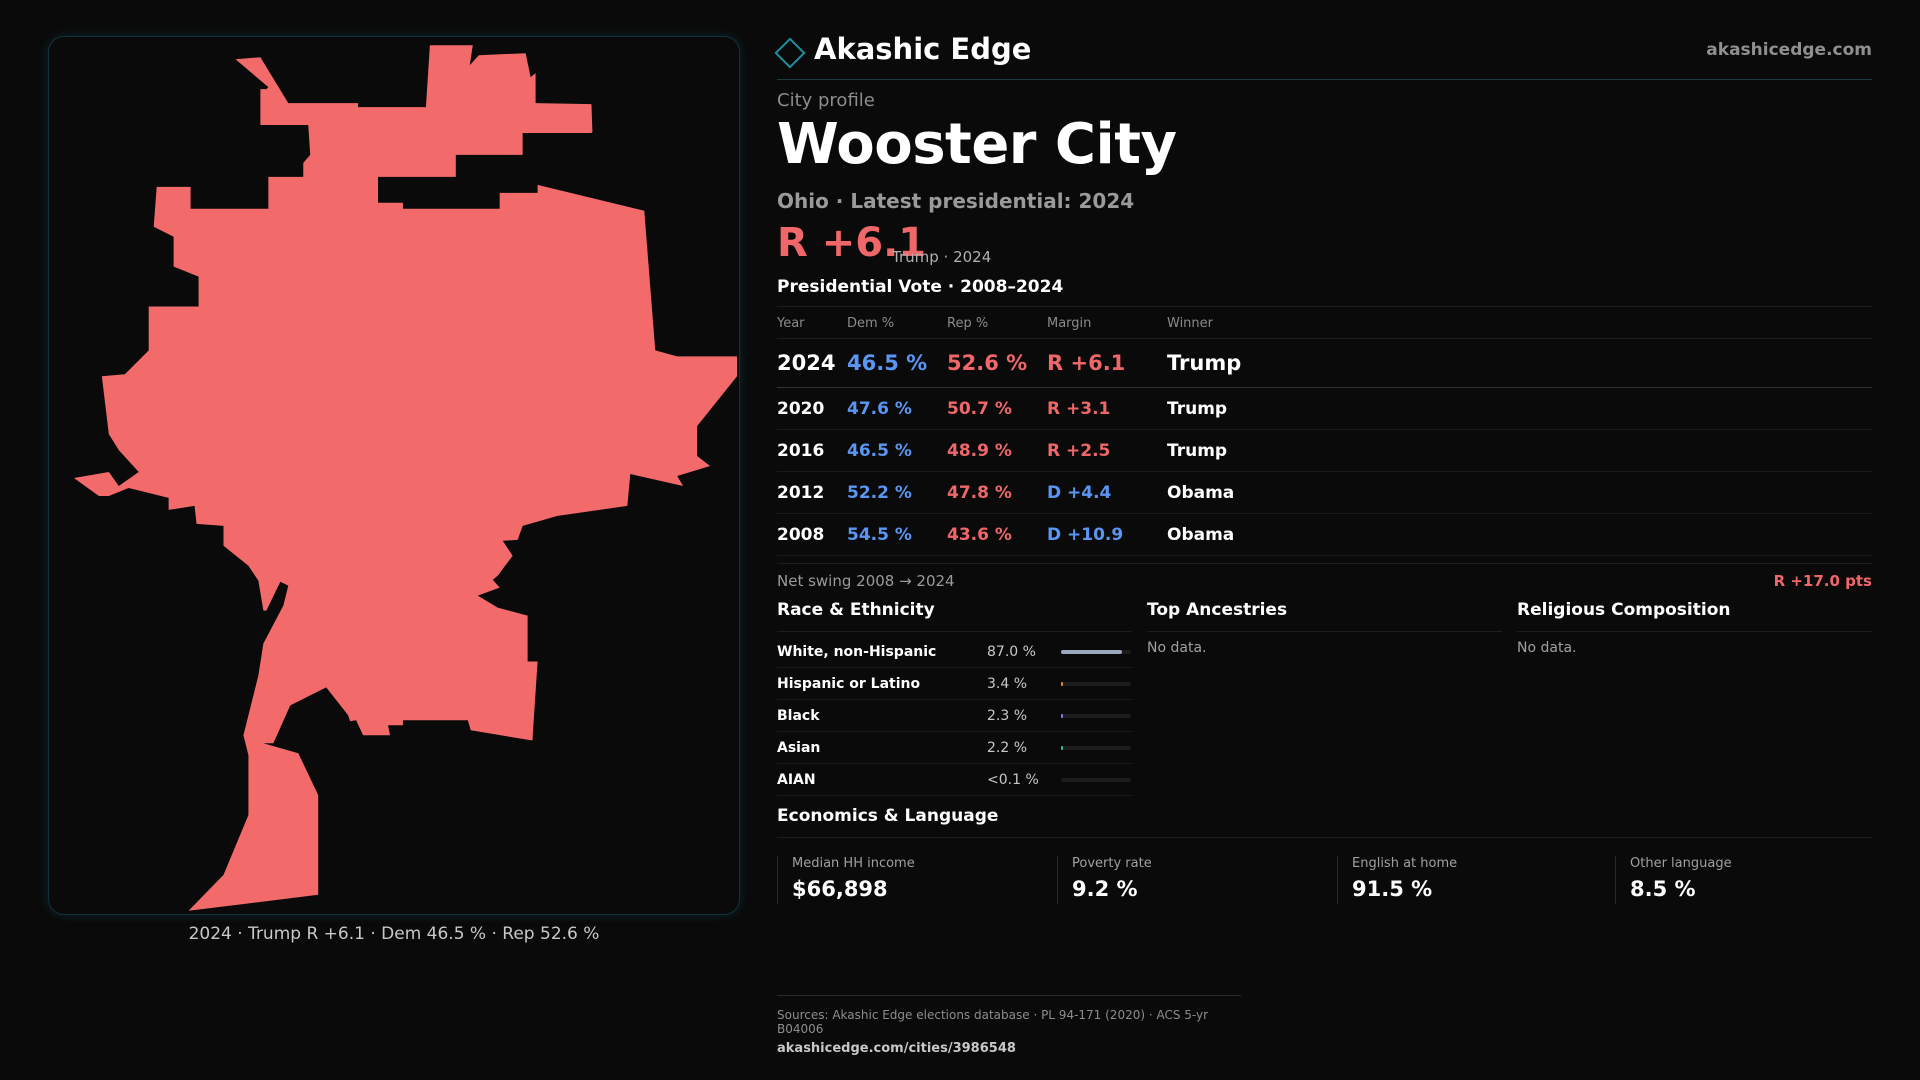 The image size is (1920, 1080). Describe the element at coordinates (879, 409) in the screenshot. I see `cell-dem: 47.6 %` at that location.